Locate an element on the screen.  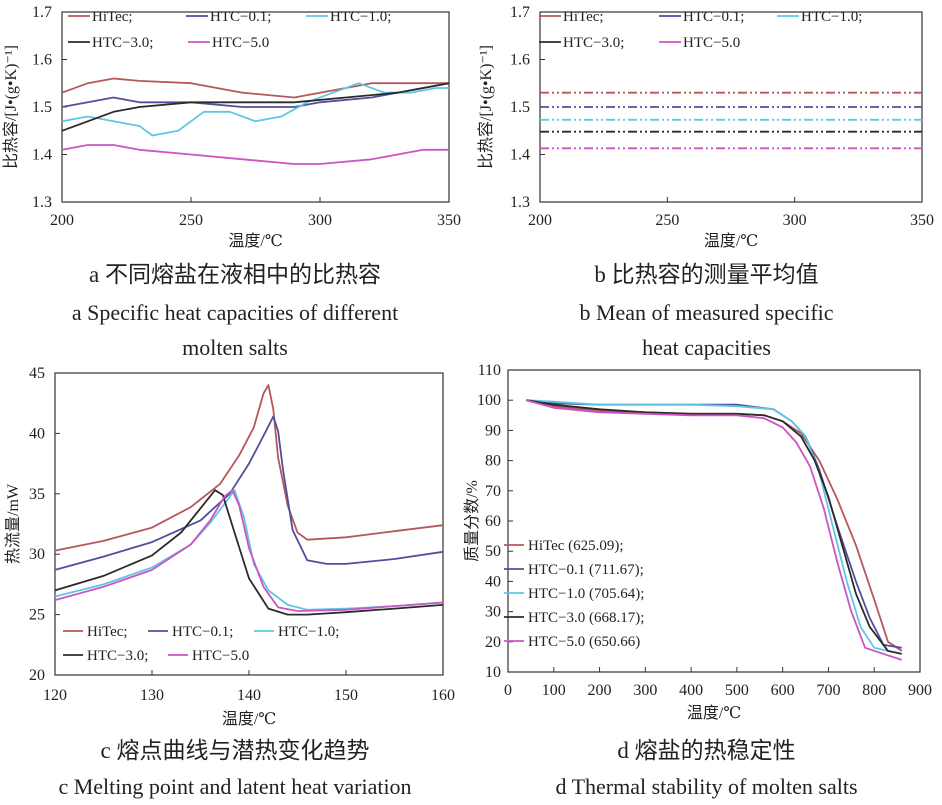
series-line-c-hitec is located at coordinates (249, 468).